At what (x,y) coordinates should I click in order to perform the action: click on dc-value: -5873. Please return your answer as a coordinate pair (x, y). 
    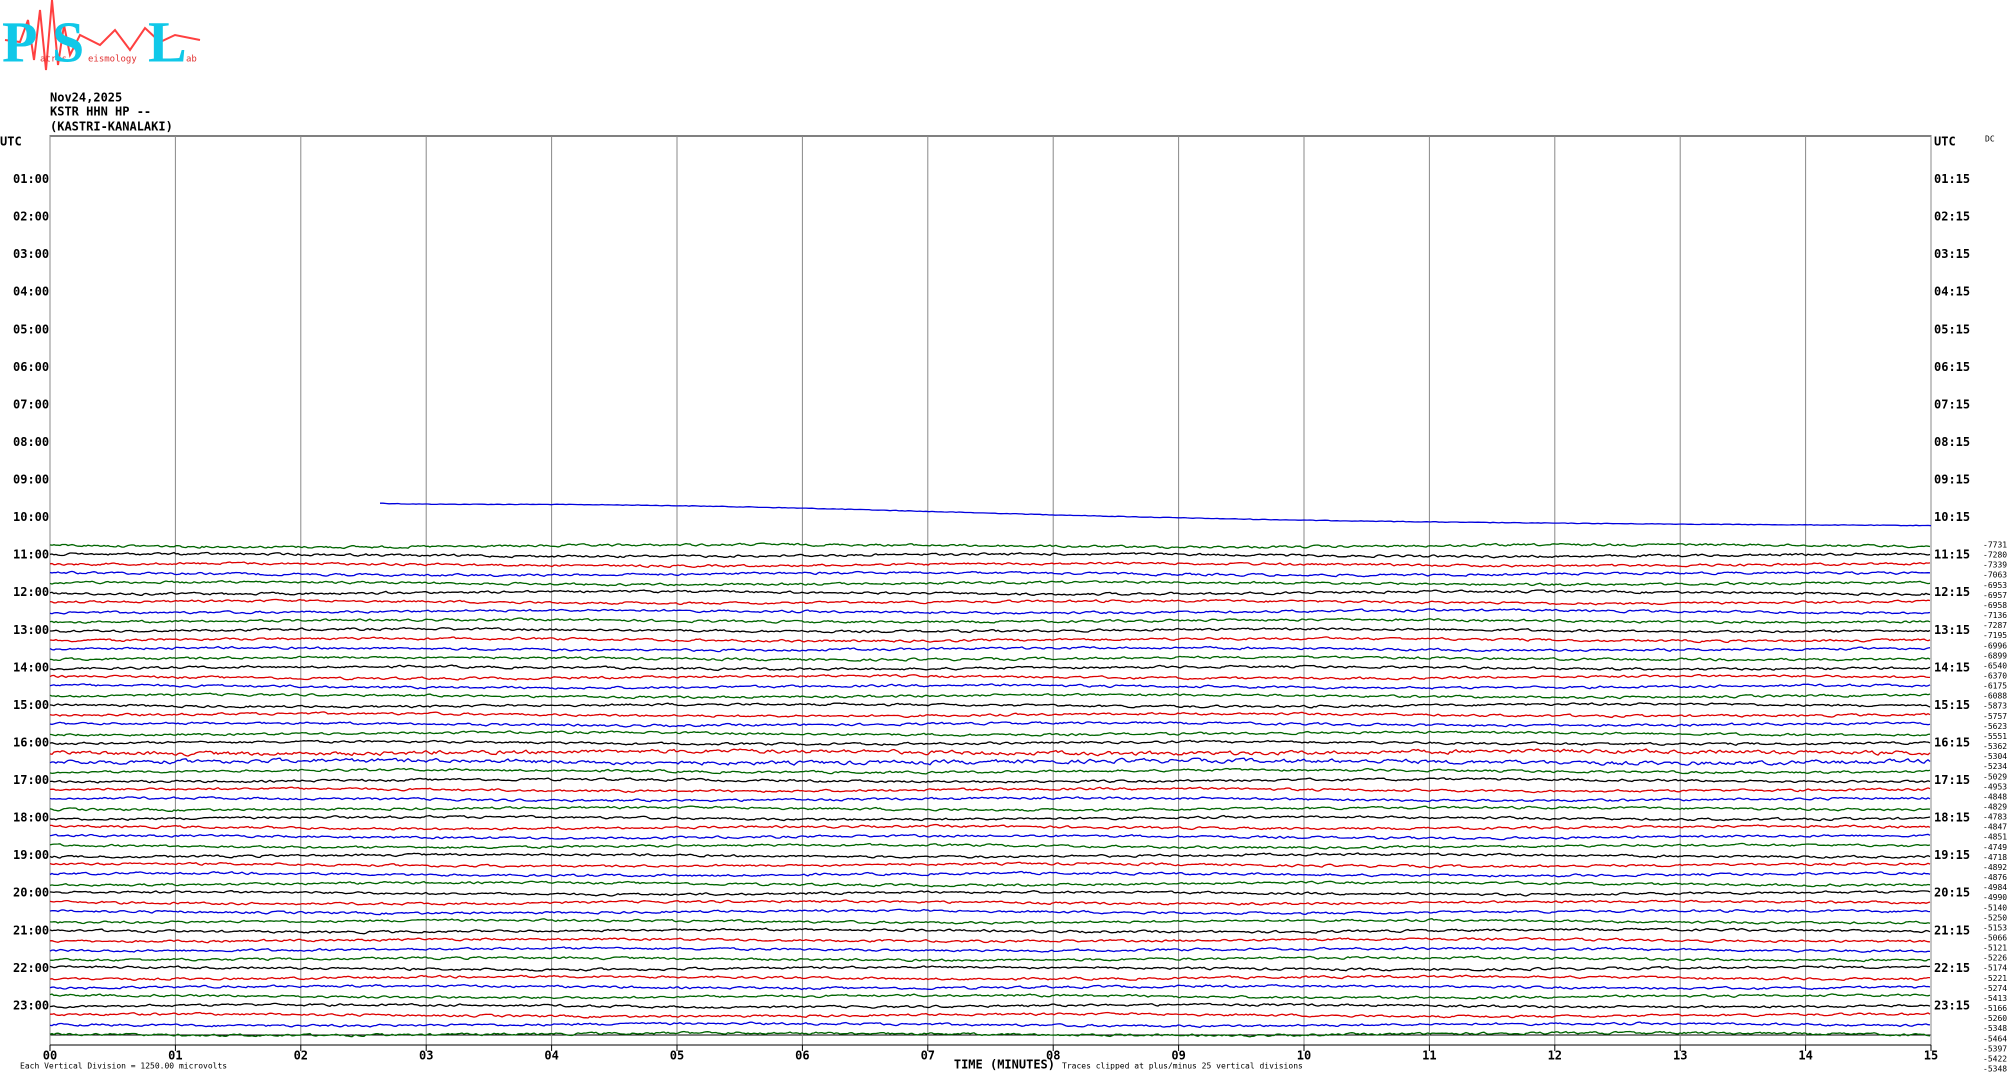
    Looking at the image, I should click on (1995, 706).